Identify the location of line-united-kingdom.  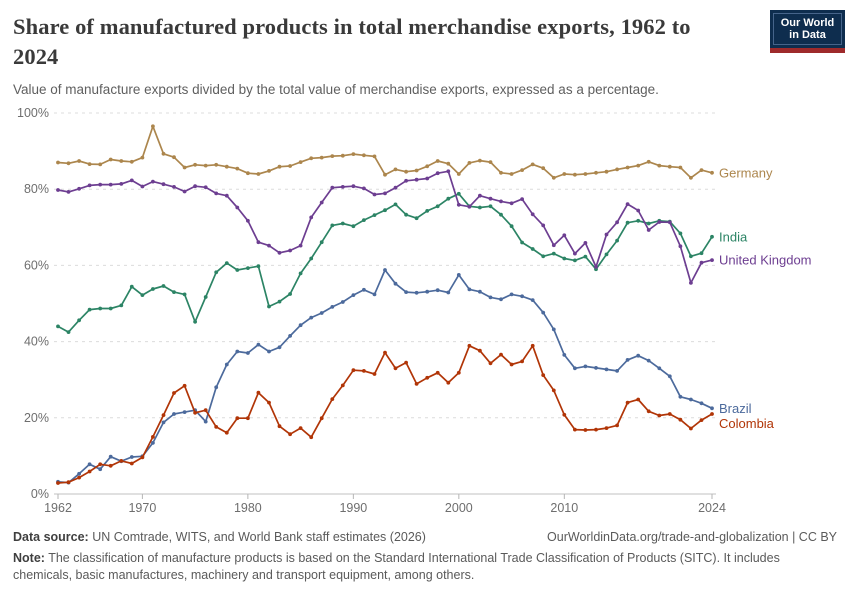
(385, 227).